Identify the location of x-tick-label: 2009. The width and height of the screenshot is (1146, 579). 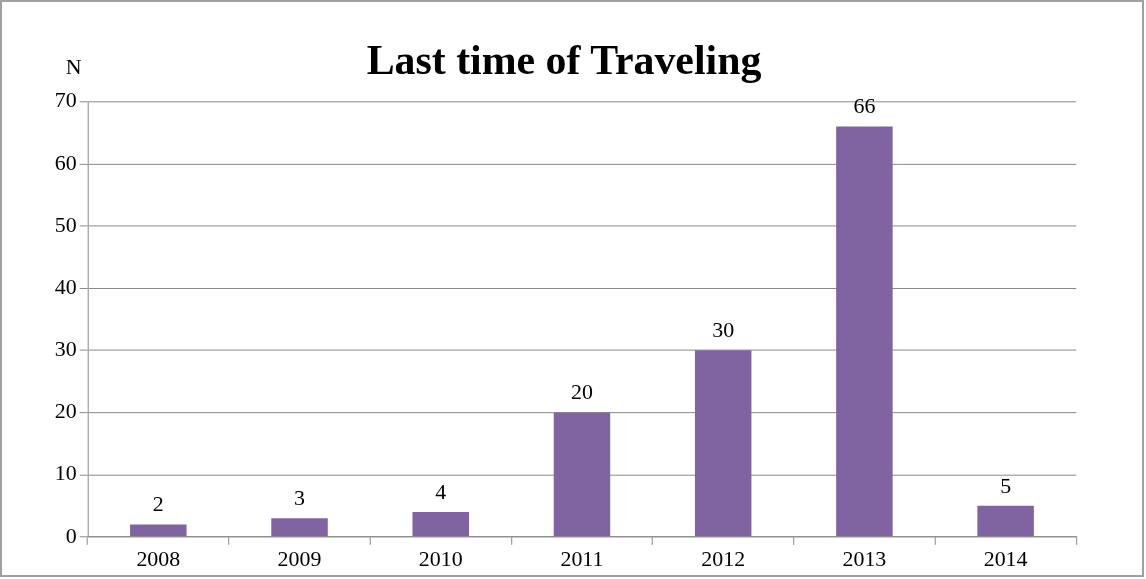
(299, 558).